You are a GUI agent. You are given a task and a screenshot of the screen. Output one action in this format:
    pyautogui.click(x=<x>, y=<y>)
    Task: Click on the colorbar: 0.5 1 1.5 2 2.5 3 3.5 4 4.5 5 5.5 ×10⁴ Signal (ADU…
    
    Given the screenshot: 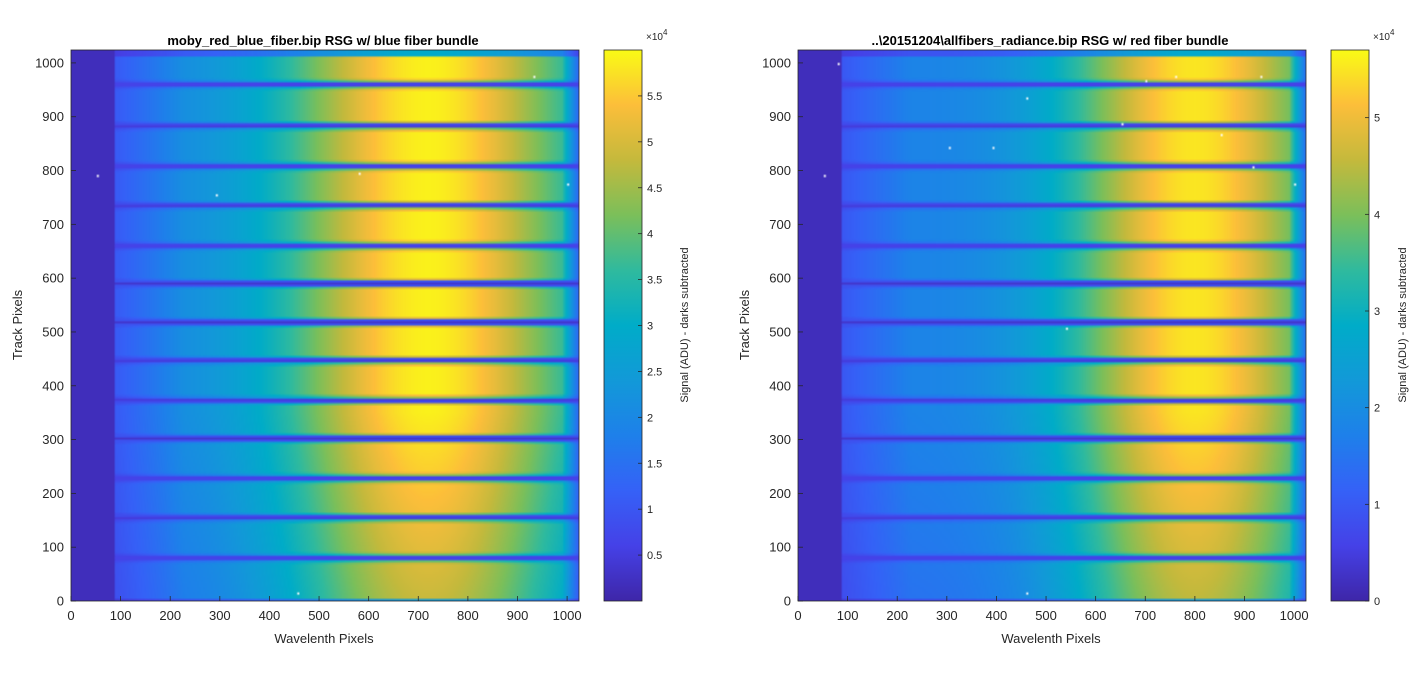 What is the action you would take?
    pyautogui.click(x=647, y=315)
    